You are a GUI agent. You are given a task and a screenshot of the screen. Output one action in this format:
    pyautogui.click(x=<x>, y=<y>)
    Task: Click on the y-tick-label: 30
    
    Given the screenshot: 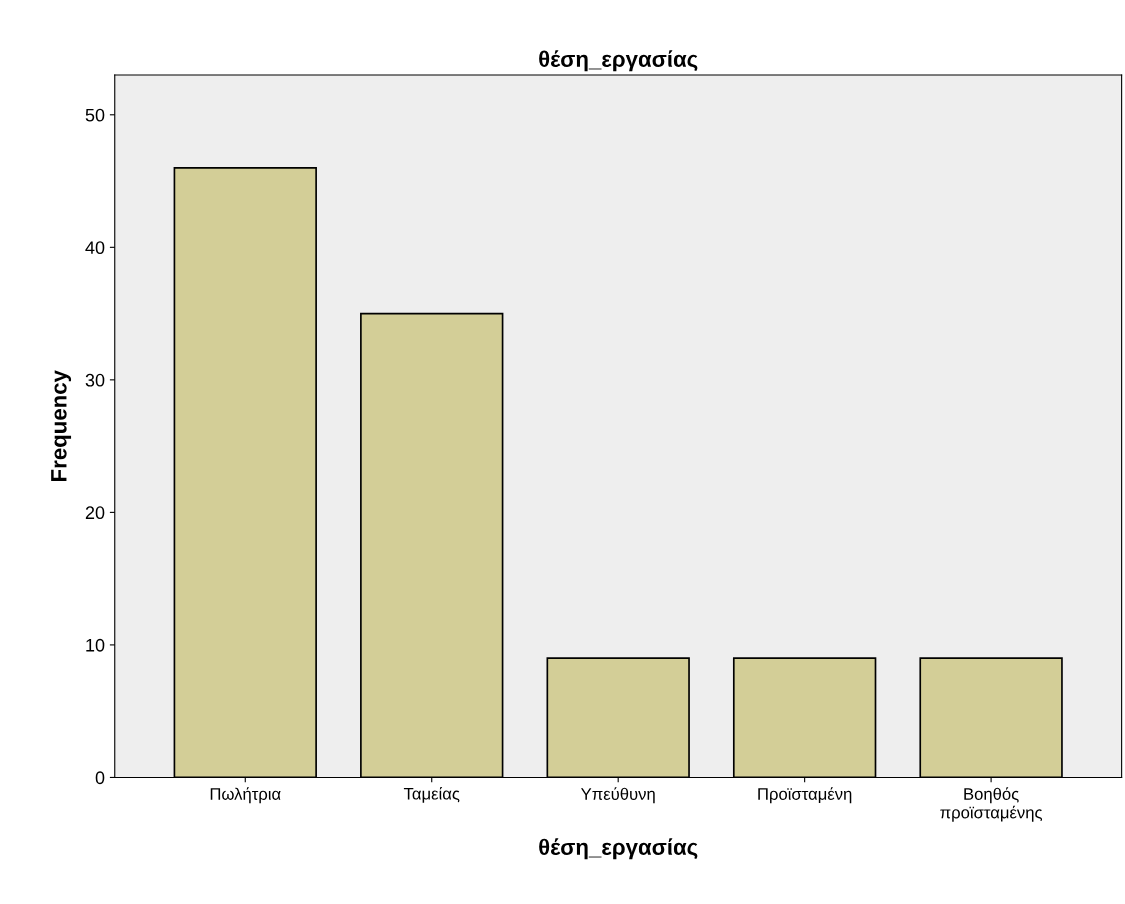 What is the action you would take?
    pyautogui.click(x=95, y=380)
    